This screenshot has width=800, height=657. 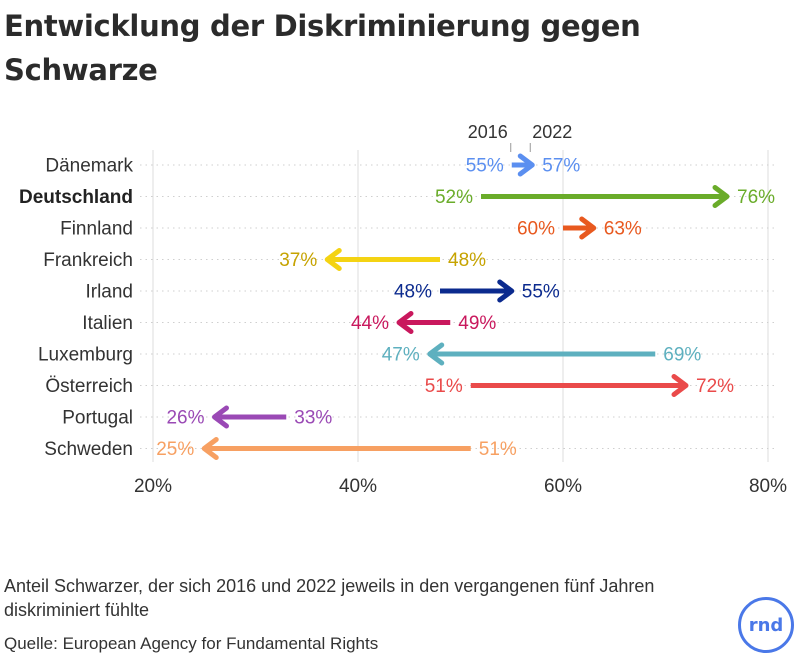 What do you see at coordinates (552, 132) in the screenshot?
I see `legend-year-end: 2022` at bounding box center [552, 132].